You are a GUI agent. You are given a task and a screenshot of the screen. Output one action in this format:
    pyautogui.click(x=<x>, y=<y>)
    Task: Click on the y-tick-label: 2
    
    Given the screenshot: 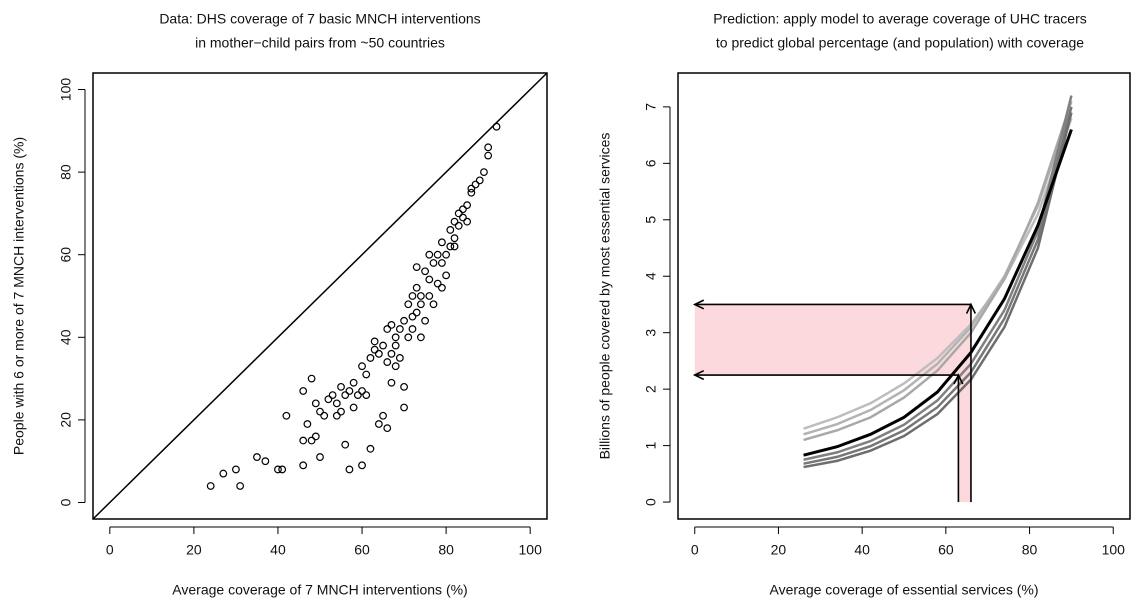 What is the action you would take?
    pyautogui.click(x=651, y=389)
    